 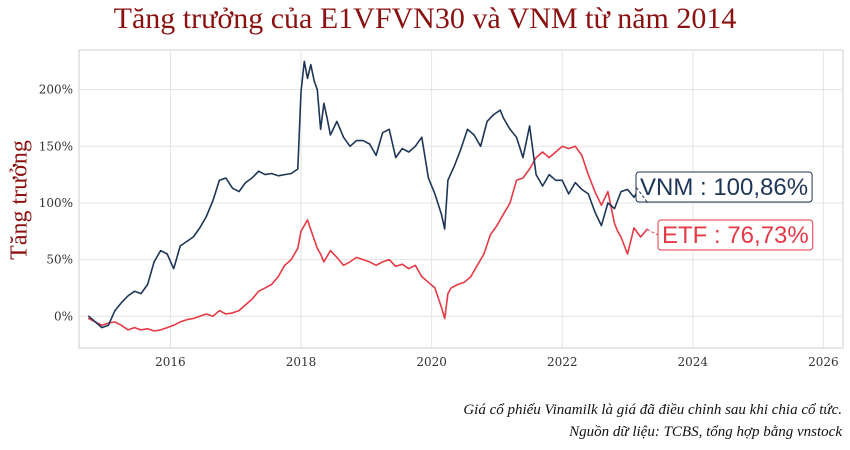 I want to click on x-tick-label: 2026, so click(x=823, y=362).